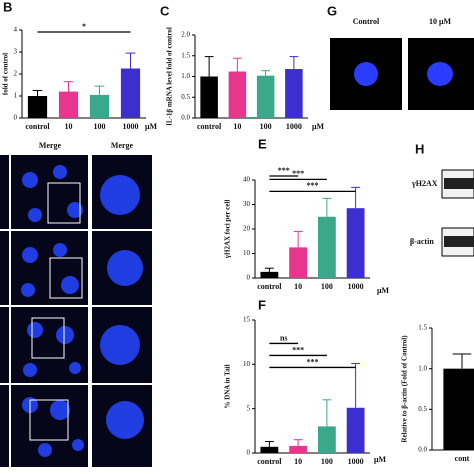 The width and height of the screenshot is (474, 474). I want to click on significance-label: ns, so click(284, 337).